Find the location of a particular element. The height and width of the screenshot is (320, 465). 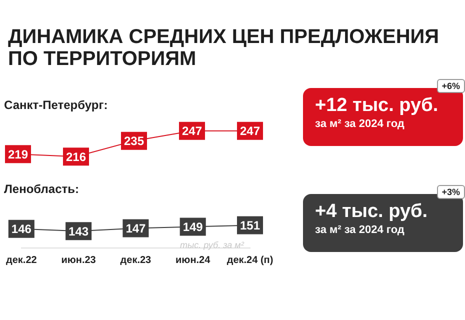

x-tick-label: июн.23 is located at coordinates (78, 260).